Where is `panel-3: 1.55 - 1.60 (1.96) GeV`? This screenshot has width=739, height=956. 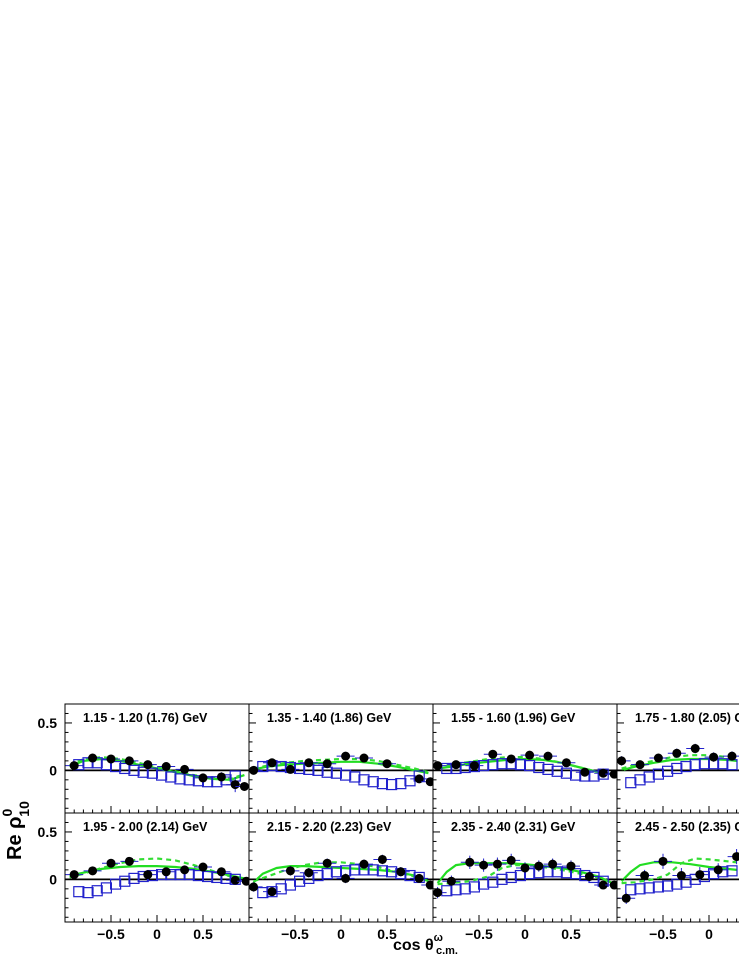 panel-3: 1.55 - 1.60 (1.96) GeV is located at coordinates (525, 758).